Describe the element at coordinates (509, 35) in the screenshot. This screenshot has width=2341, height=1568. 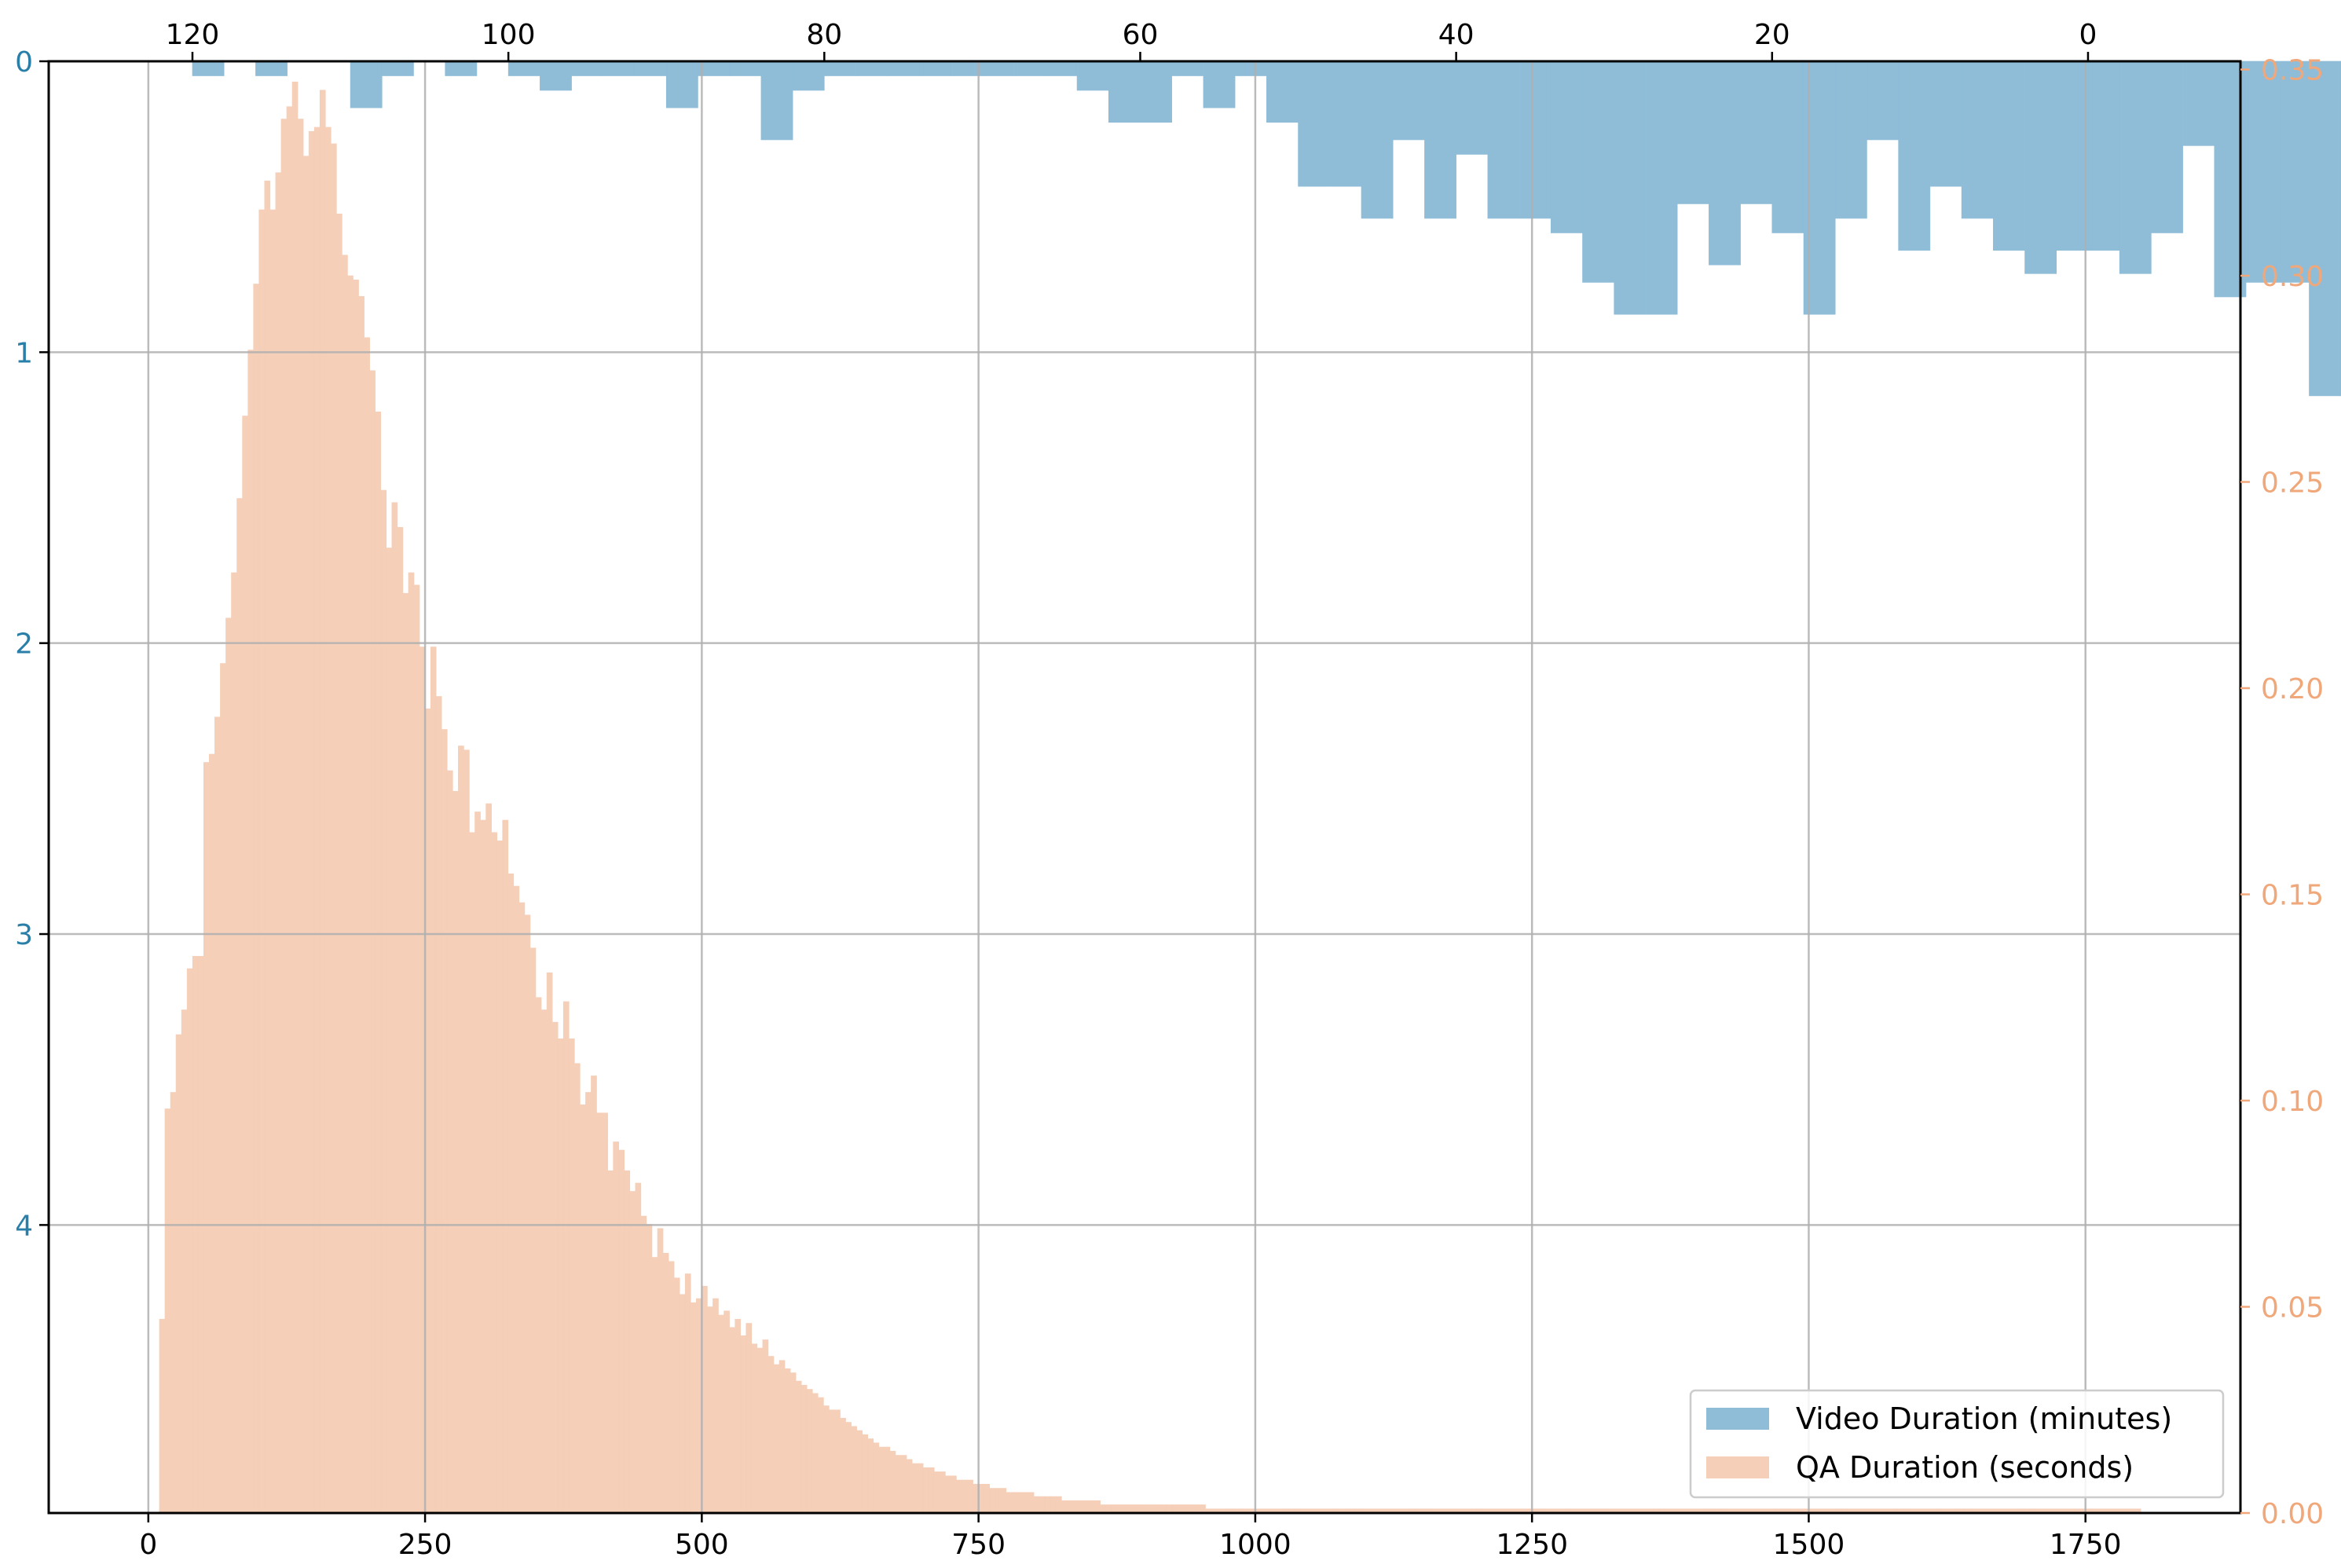
I see `top-x-tick-label: 100` at that location.